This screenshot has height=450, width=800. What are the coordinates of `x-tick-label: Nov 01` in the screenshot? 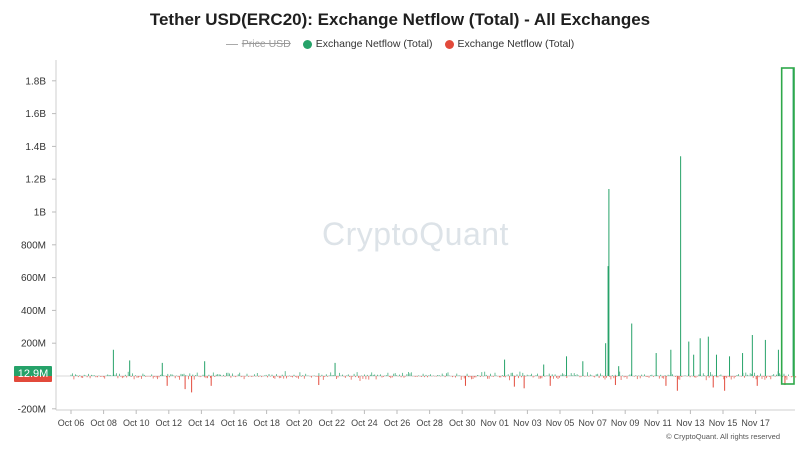 It's located at (495, 423).